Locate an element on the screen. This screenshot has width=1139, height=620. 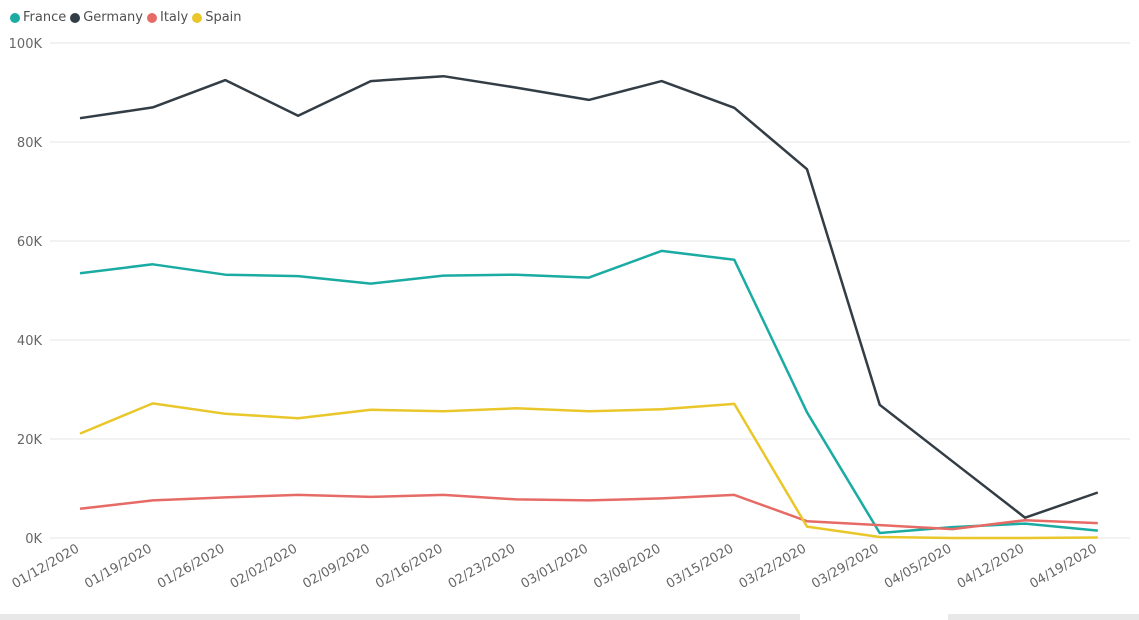
x-tick-label: 03/22/2020 is located at coordinates (773, 566).